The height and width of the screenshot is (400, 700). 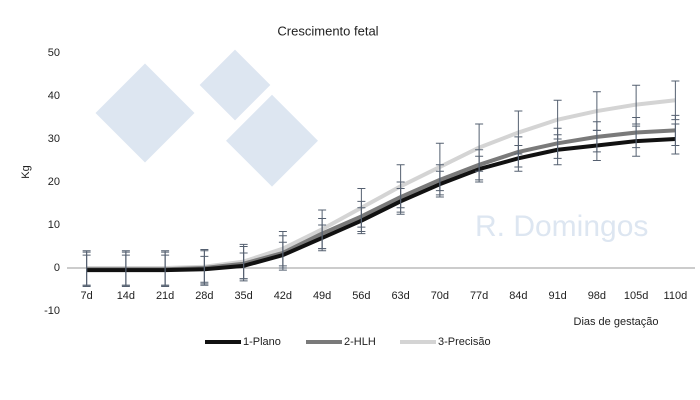 What do you see at coordinates (561, 226) in the screenshot?
I see `watermark: R. Domingos` at bounding box center [561, 226].